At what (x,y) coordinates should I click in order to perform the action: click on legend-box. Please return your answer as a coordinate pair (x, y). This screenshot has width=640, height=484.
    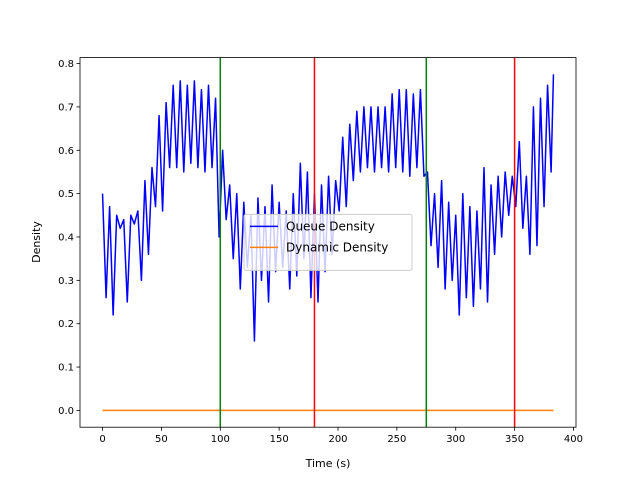
    Looking at the image, I should click on (328, 242).